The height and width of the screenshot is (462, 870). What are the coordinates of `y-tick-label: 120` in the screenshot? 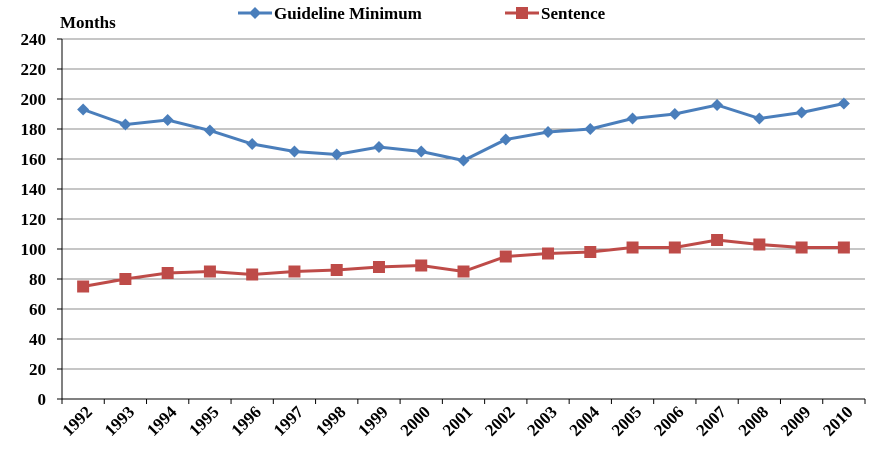 It's located at (34, 219).